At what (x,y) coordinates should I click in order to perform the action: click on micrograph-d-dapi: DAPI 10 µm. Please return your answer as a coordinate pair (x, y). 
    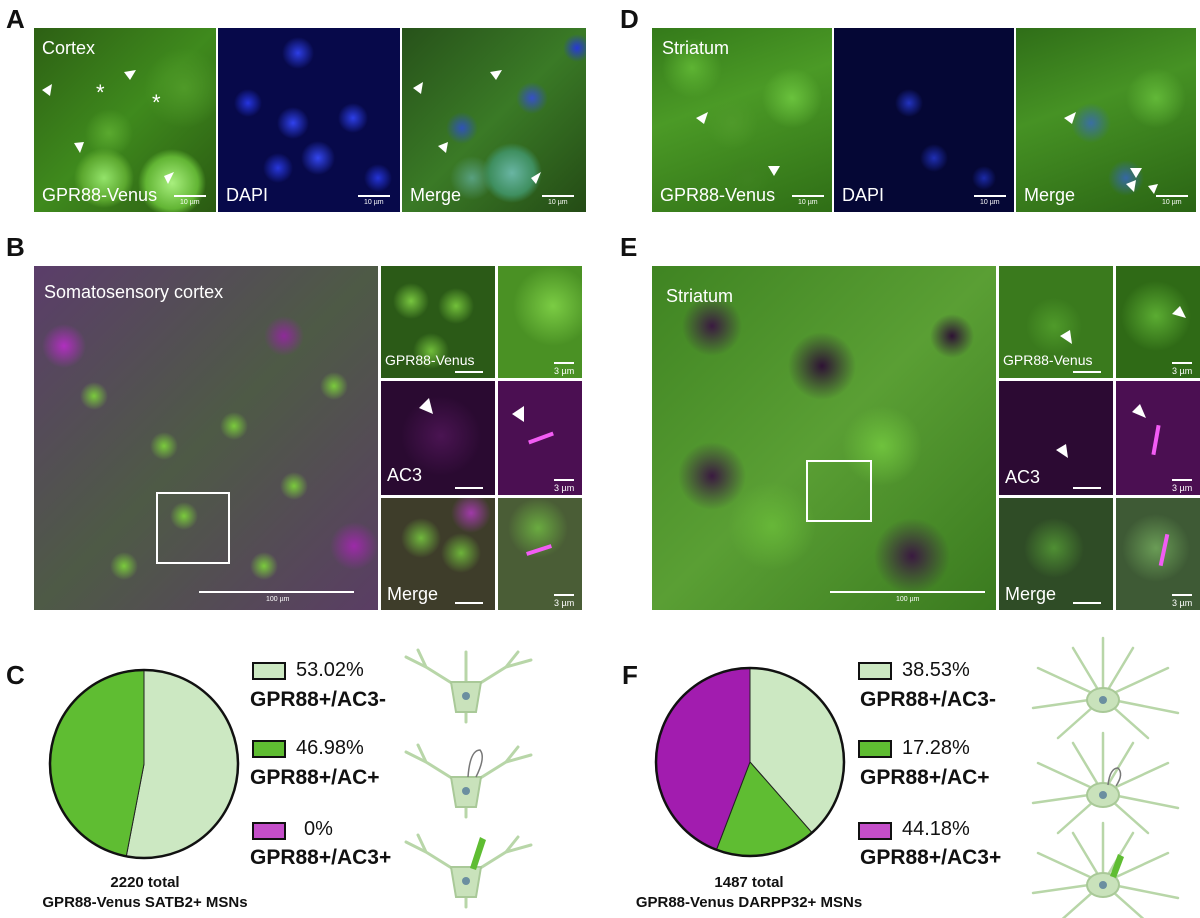
    Looking at the image, I should click on (924, 120).